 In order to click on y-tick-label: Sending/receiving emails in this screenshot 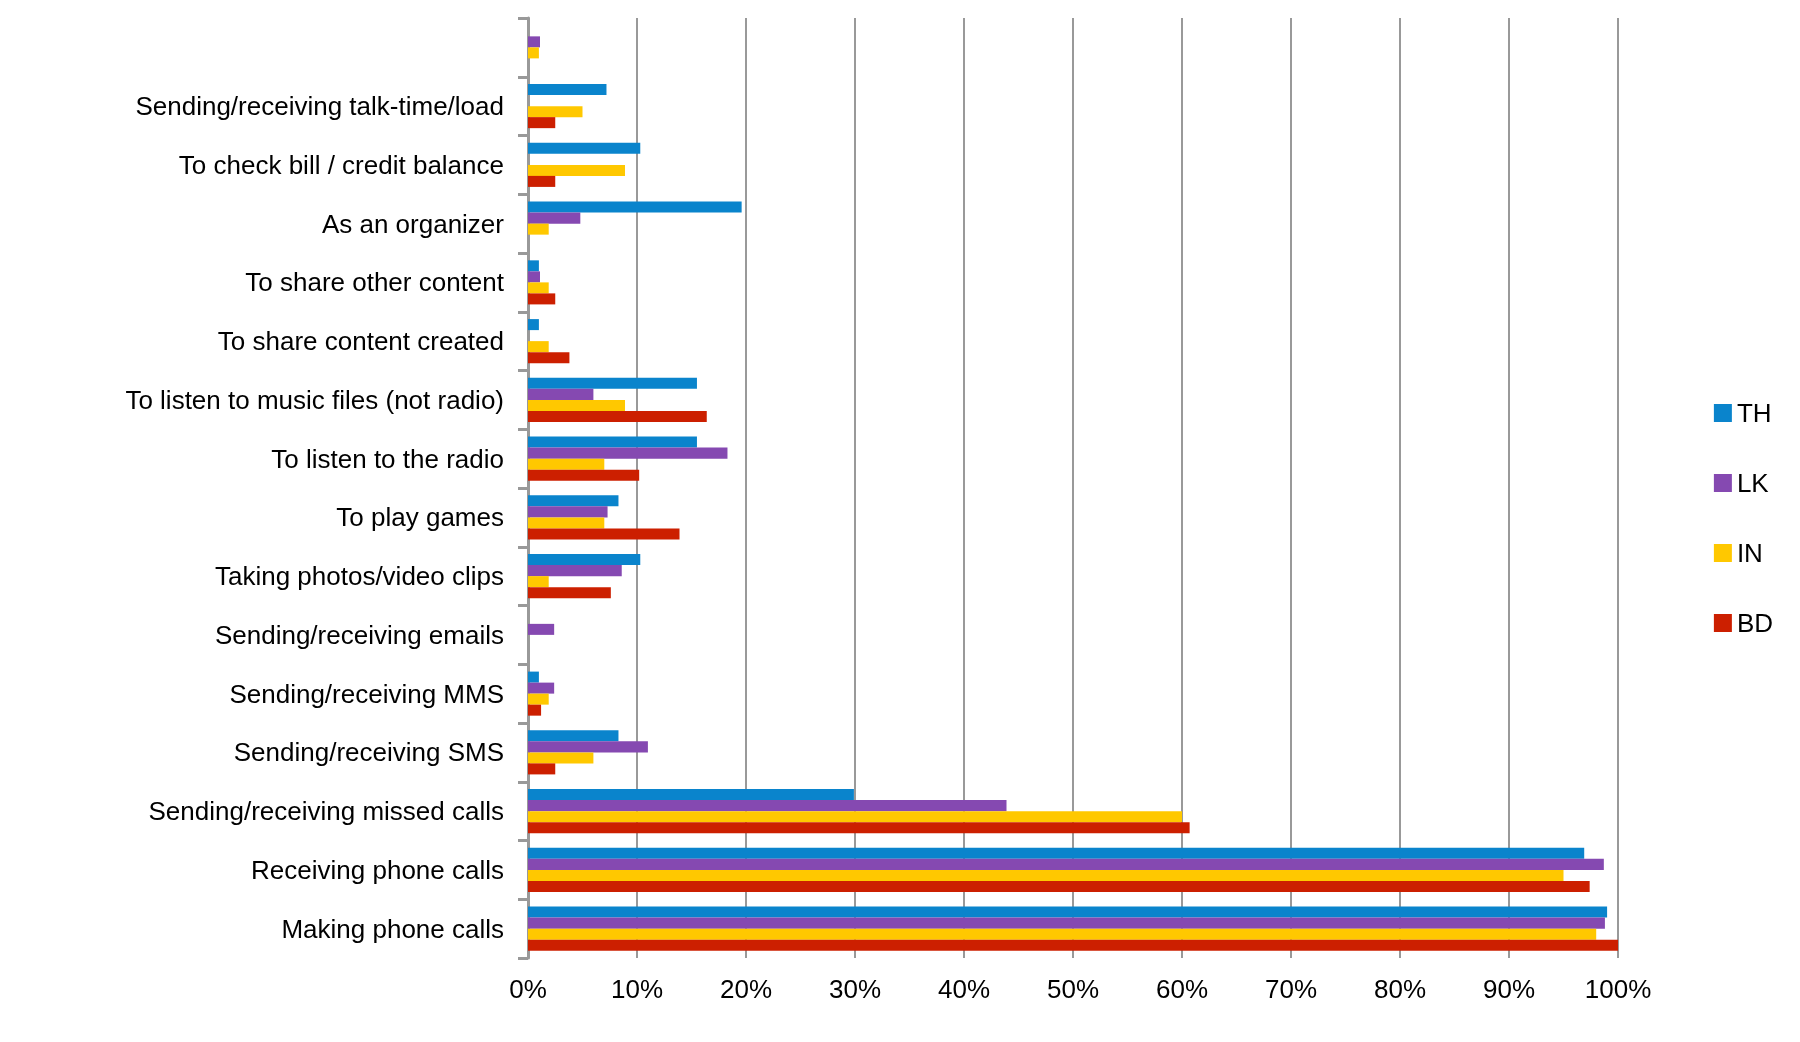, I will do `click(359, 634)`.